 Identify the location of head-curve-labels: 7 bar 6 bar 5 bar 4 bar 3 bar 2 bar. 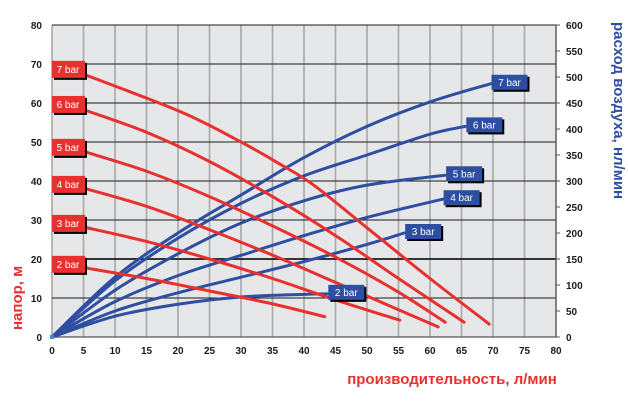
(69, 167).